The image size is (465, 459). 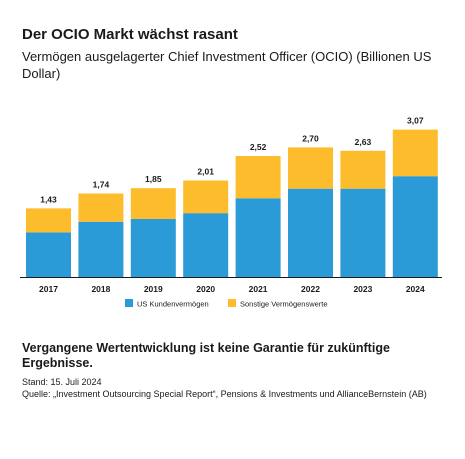 What do you see at coordinates (258, 289) in the screenshot?
I see `x-tick-2021: 2021` at bounding box center [258, 289].